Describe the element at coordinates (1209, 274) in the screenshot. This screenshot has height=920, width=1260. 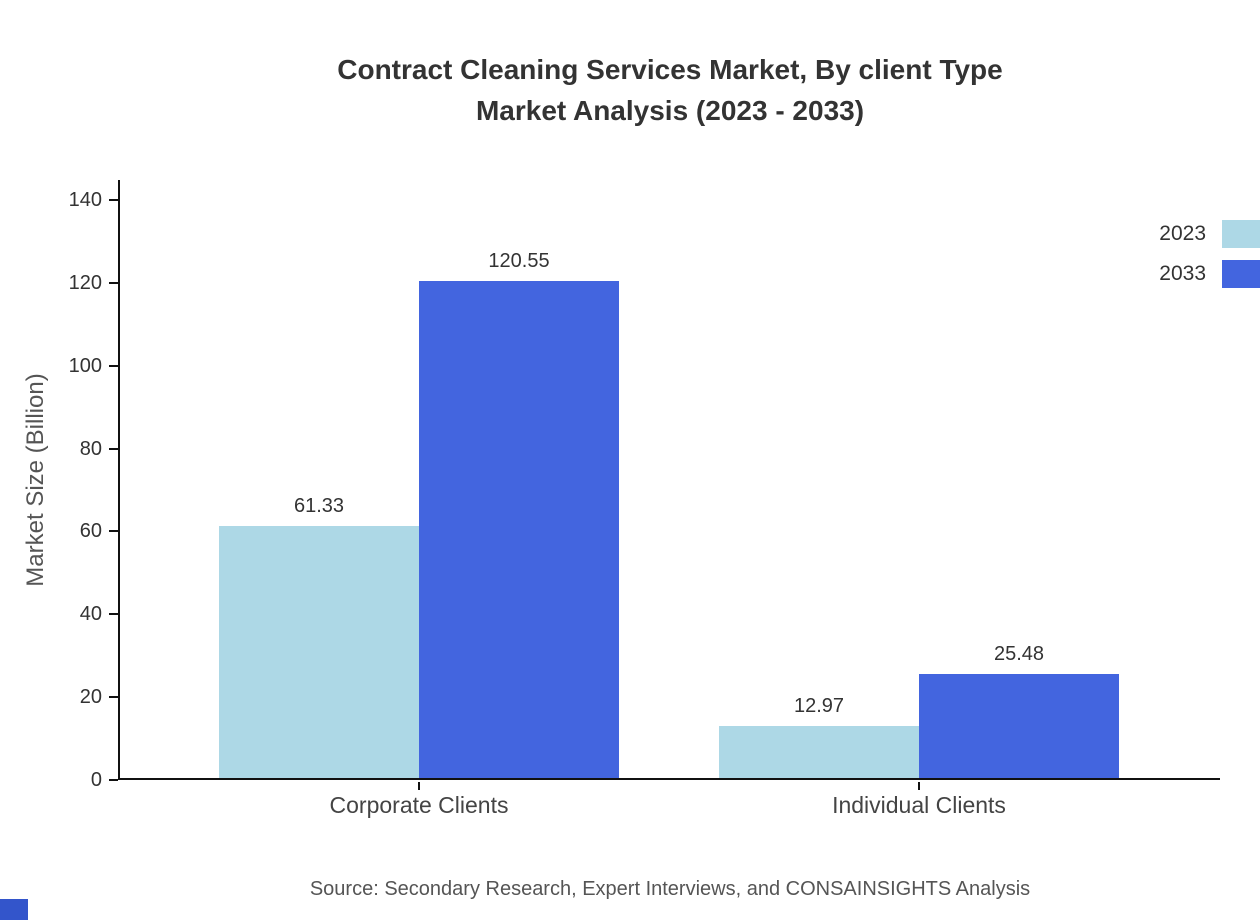
I see `legend-item-2033: 2033` at that location.